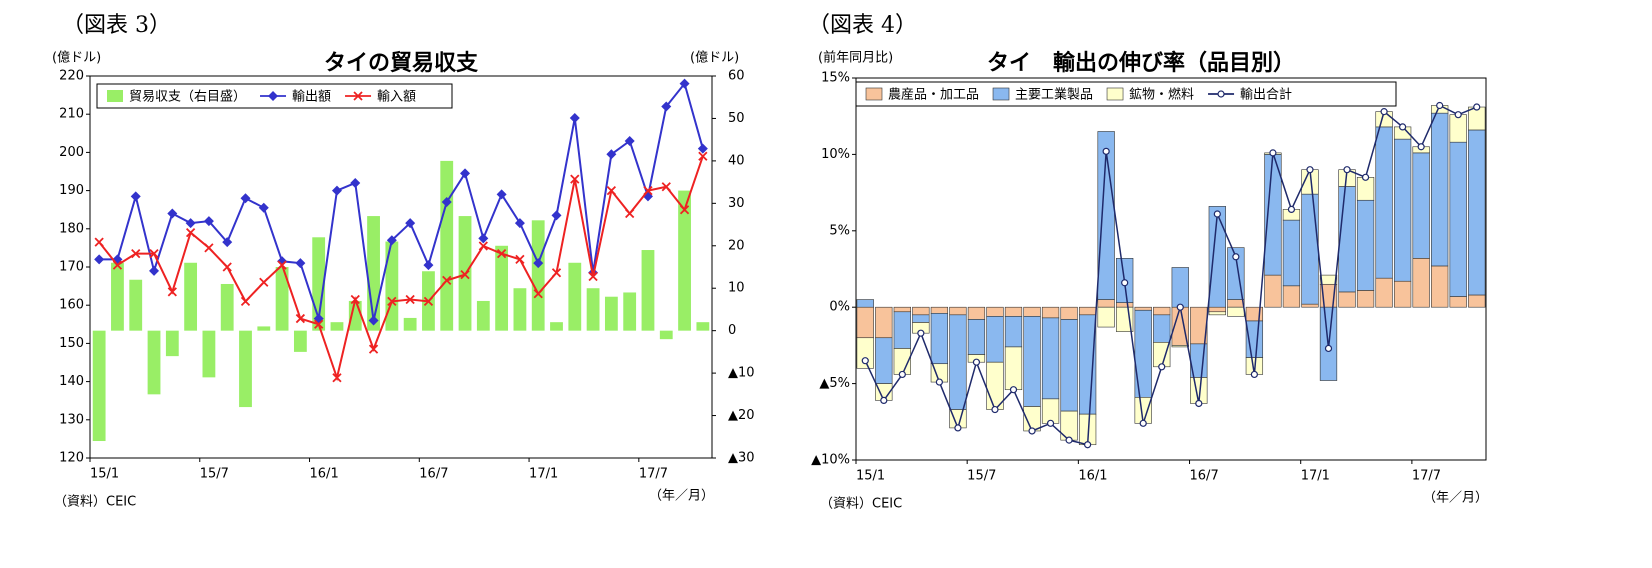 The image size is (1652, 568). I want to click on y-tick-label: 200, so click(71, 152).